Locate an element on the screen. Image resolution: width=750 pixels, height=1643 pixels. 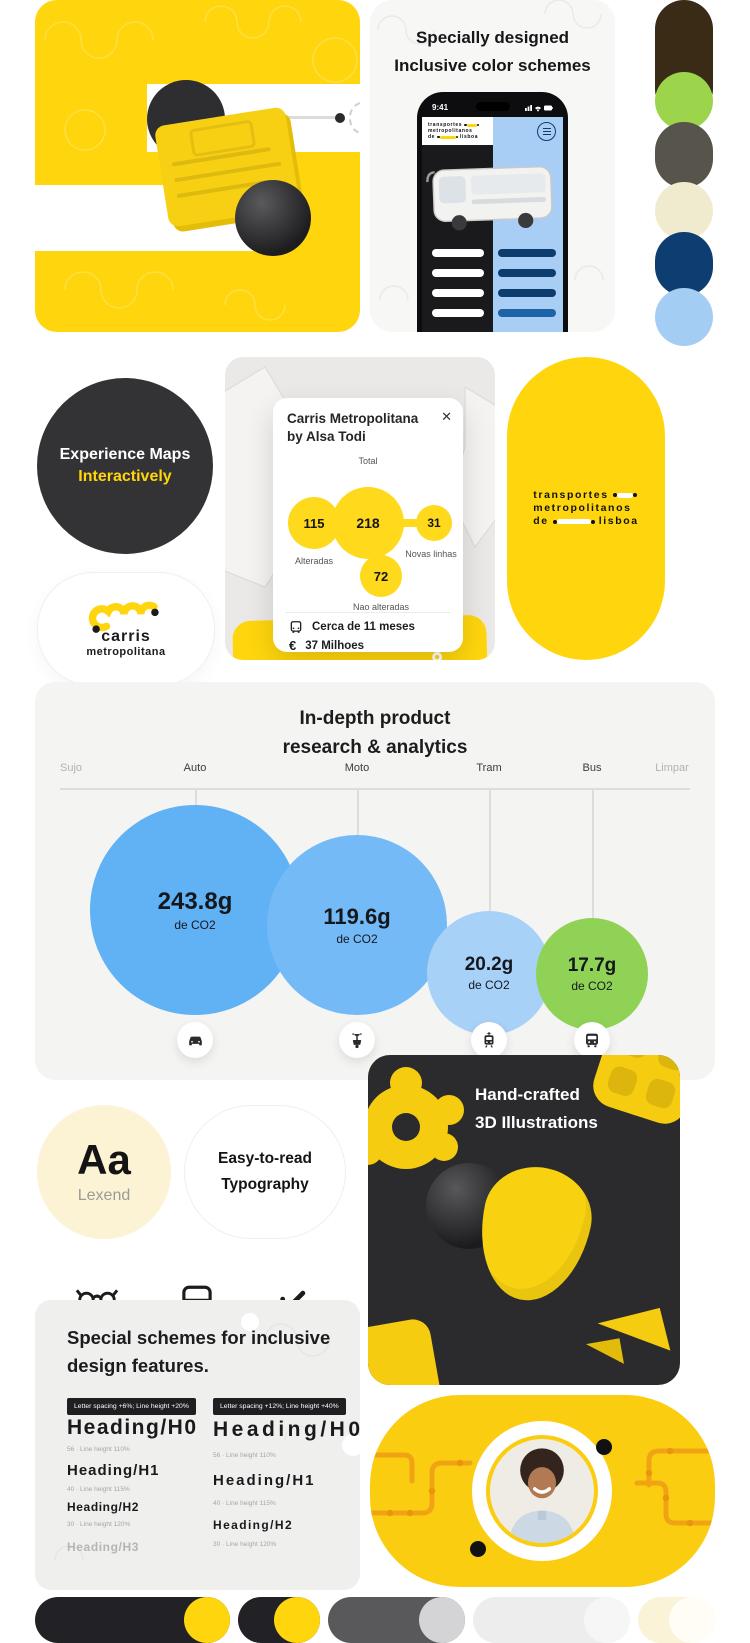
signal-wifi-battery-icons is located at coordinates (539, 107).